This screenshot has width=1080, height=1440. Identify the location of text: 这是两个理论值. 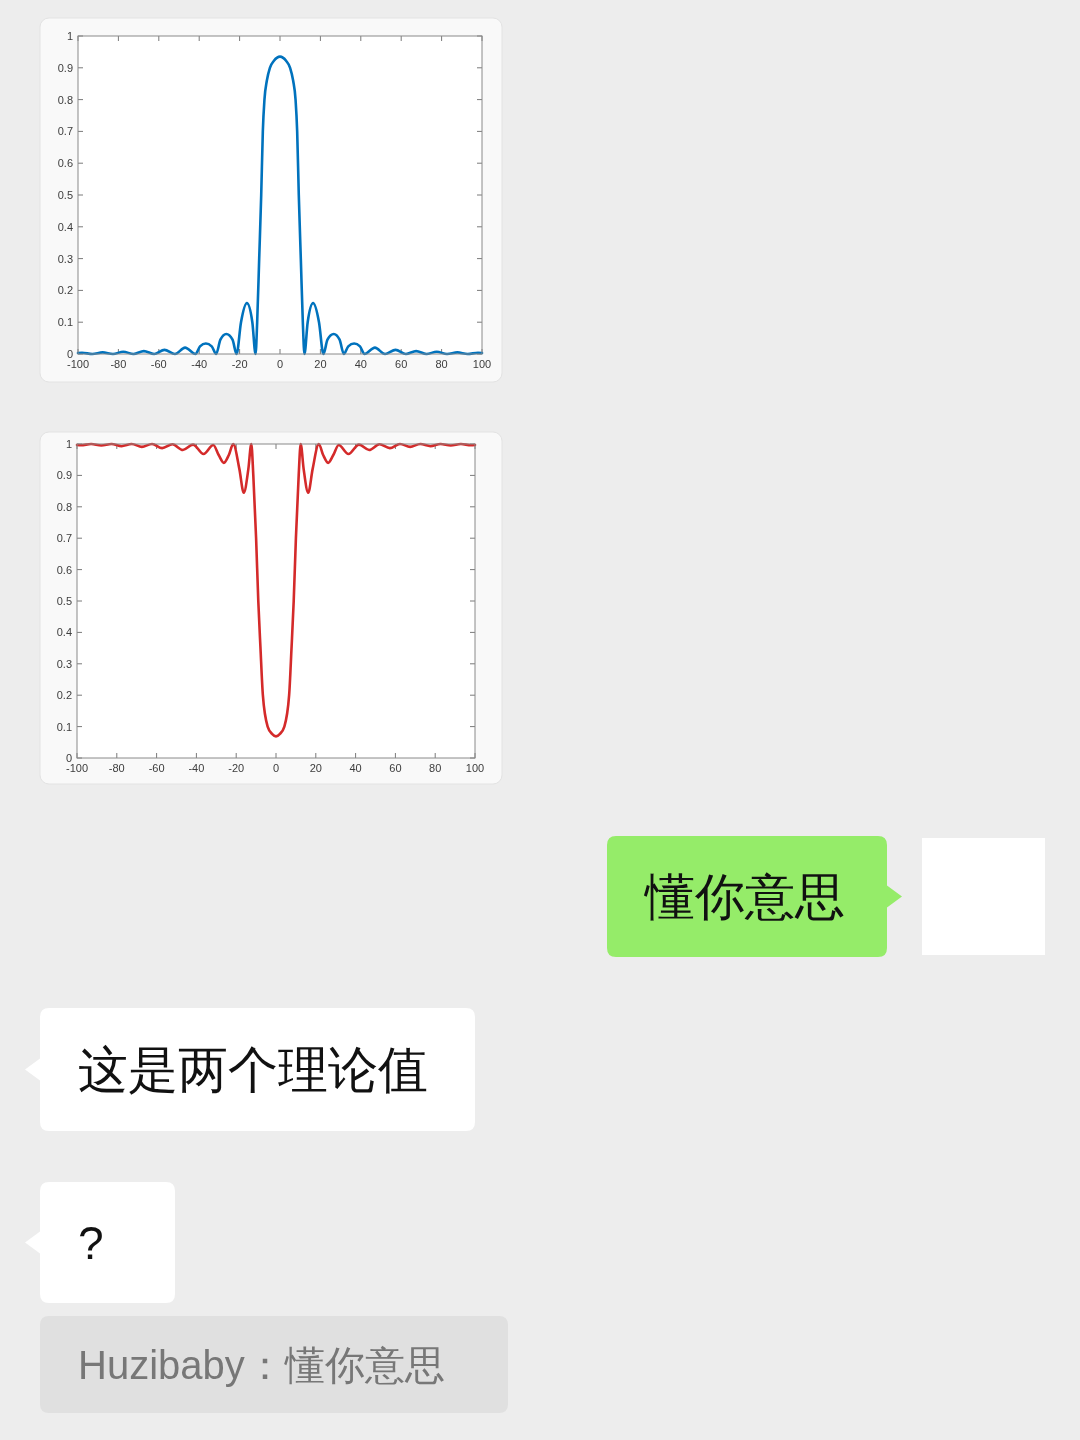
(253, 1069).